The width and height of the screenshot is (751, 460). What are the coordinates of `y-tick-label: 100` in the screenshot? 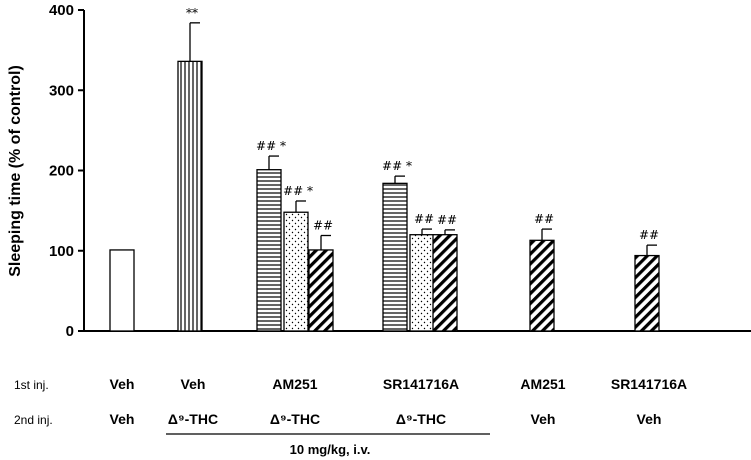 It's located at (61, 251).